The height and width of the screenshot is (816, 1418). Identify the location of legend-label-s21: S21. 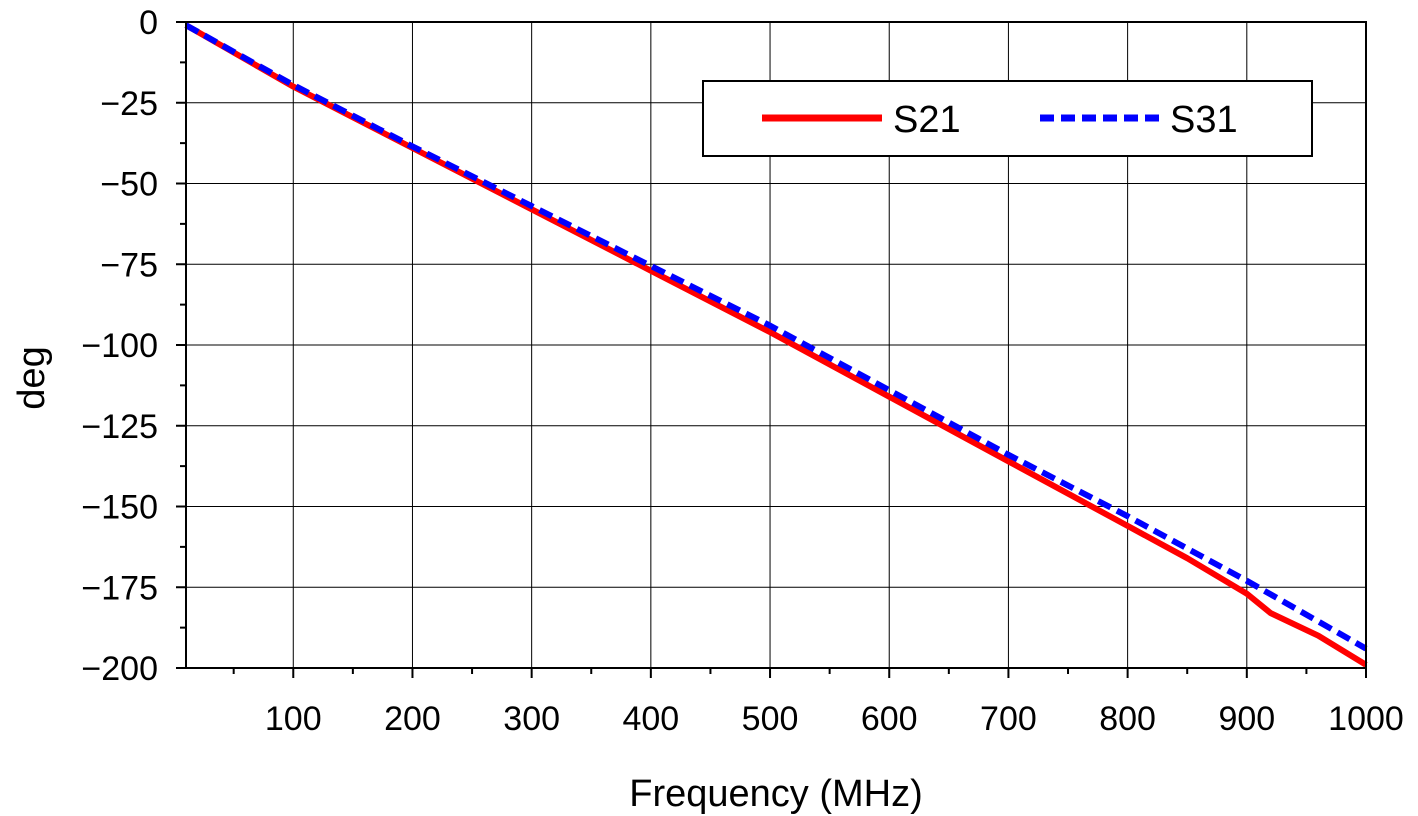
(927, 120).